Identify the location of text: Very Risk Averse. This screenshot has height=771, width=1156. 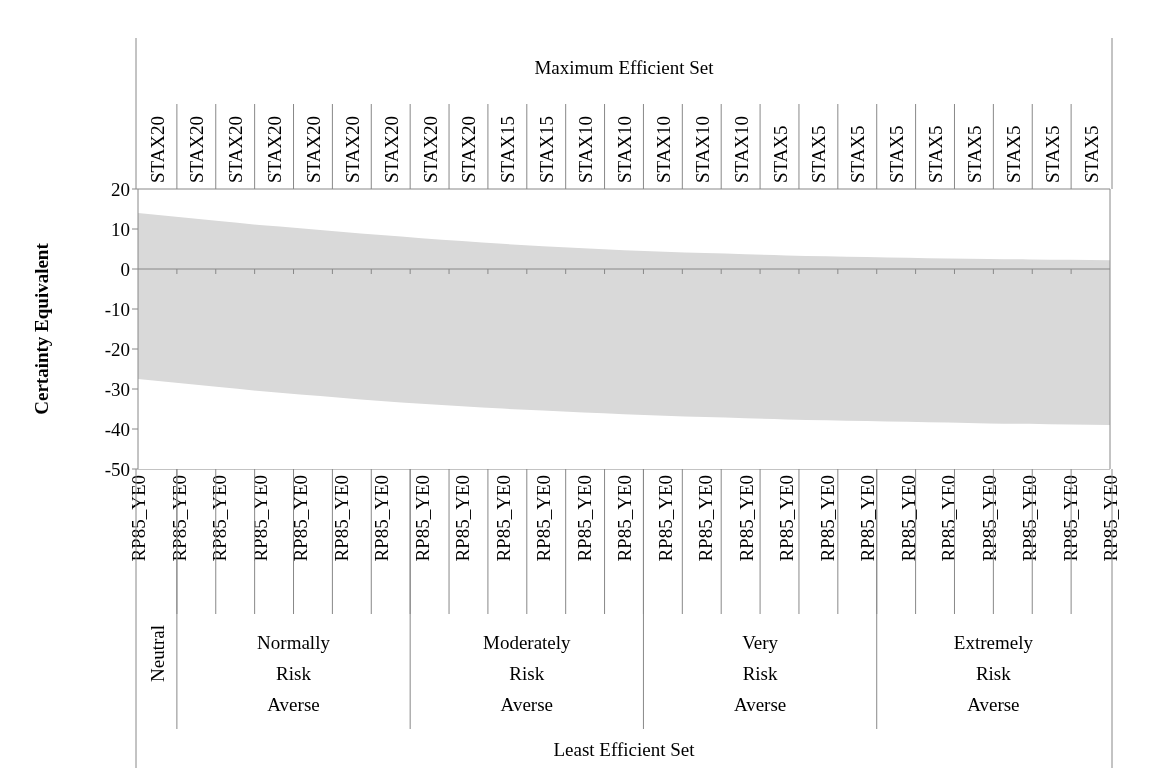
(760, 673).